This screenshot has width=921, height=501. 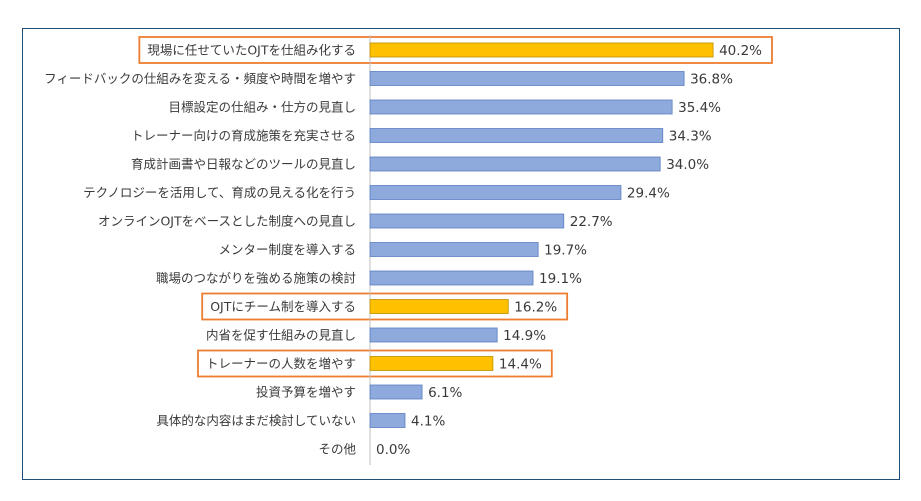 What do you see at coordinates (256, 420) in the screenshot?
I see `category-label: 具体的な内容はまだ検討していない` at bounding box center [256, 420].